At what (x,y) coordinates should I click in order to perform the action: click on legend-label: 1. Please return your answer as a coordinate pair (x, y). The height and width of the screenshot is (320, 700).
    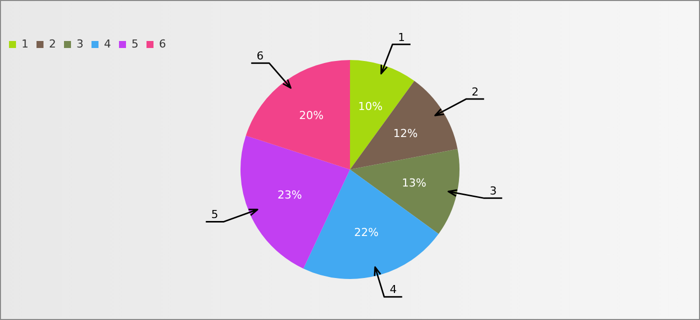
    Looking at the image, I should click on (25, 43).